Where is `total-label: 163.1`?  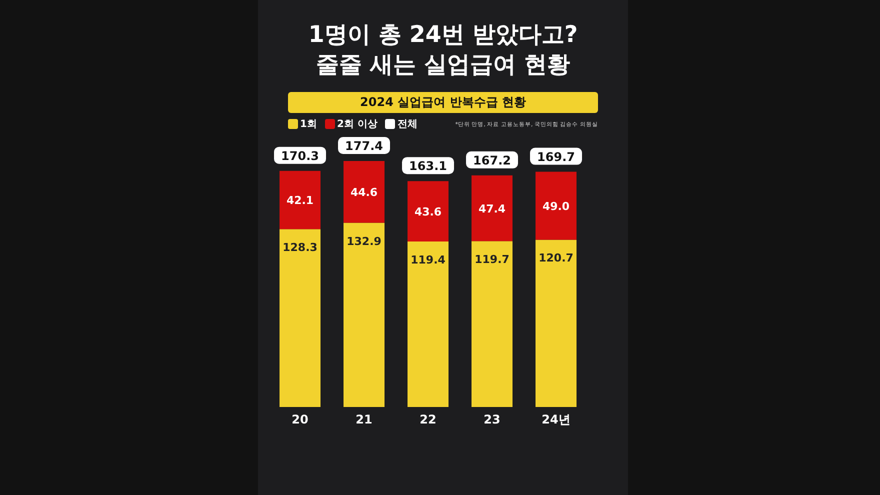
total-label: 163.1 is located at coordinates (428, 166).